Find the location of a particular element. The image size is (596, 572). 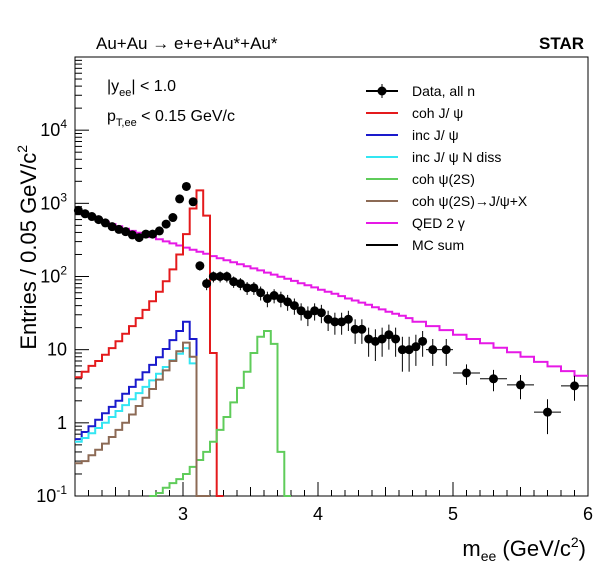

chart-title: Au+Au → e+e+Au*+Au* is located at coordinates (187, 43).